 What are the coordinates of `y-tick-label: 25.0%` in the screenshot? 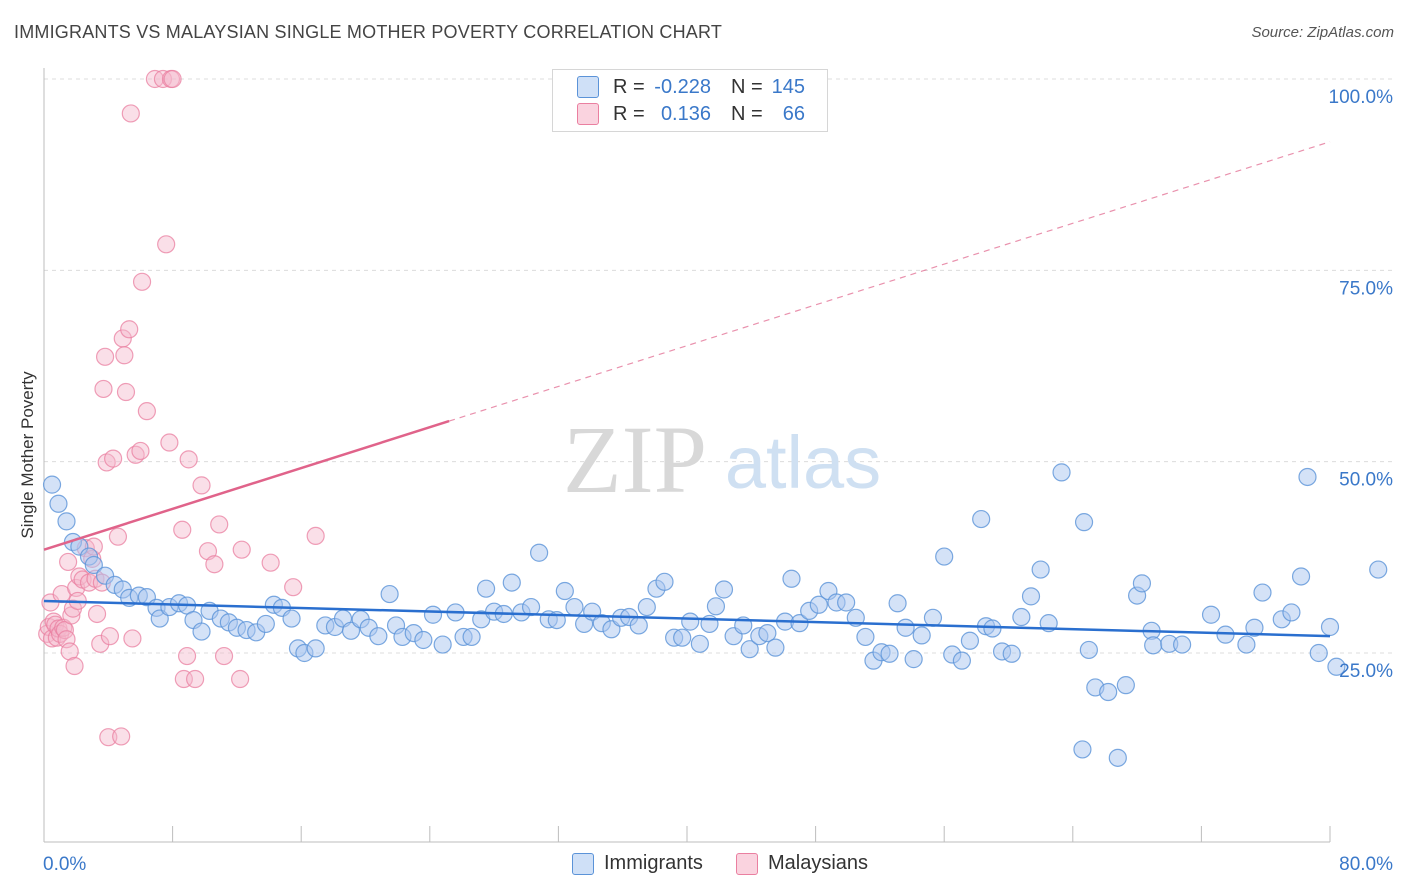 It's located at (1366, 671).